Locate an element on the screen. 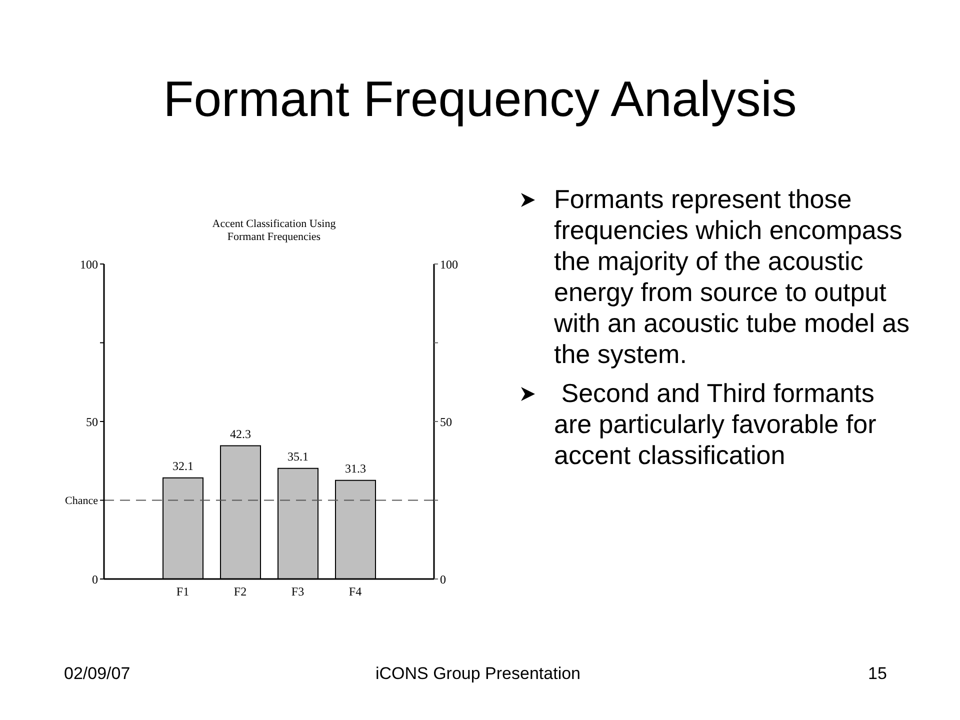  data-label: 32.1 is located at coordinates (183, 465).